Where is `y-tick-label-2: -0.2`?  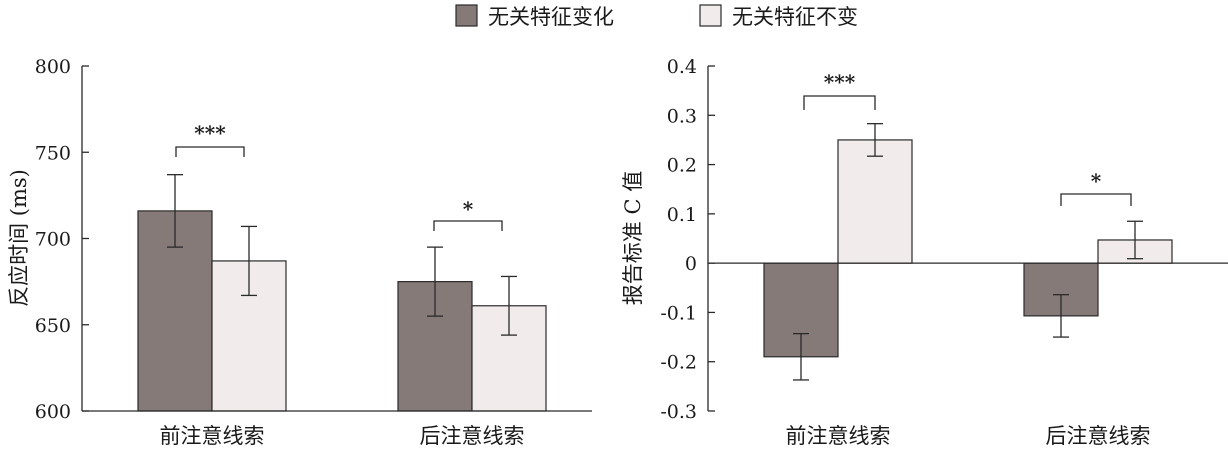
y-tick-label-2: -0.2 is located at coordinates (678, 363).